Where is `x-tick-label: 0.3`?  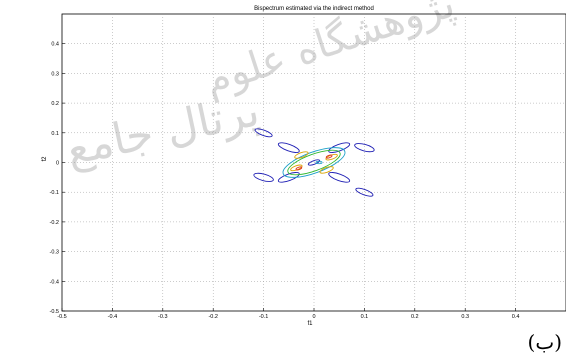
x-tick-label: 0.3 is located at coordinates (465, 317).